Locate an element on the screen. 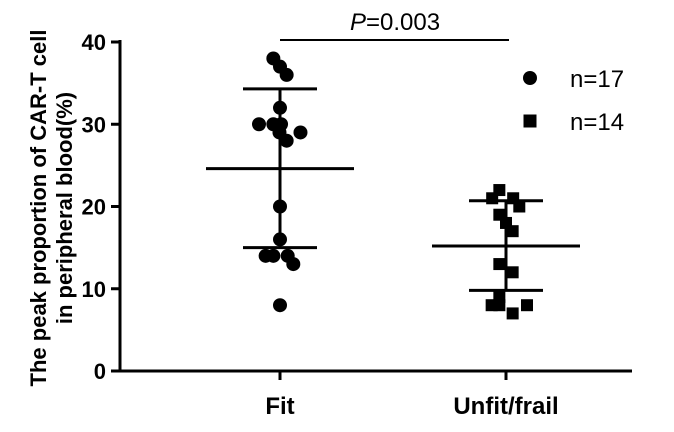 The image size is (674, 432). y-axis-title-line2: in peripheral blood(%) is located at coordinates (64, 208).